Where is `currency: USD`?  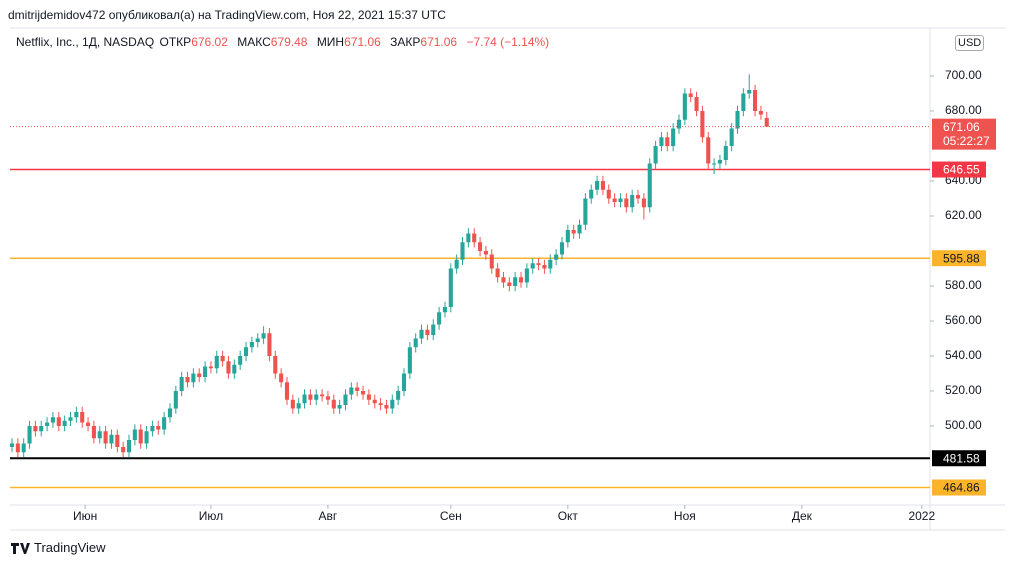
currency: USD is located at coordinates (970, 43).